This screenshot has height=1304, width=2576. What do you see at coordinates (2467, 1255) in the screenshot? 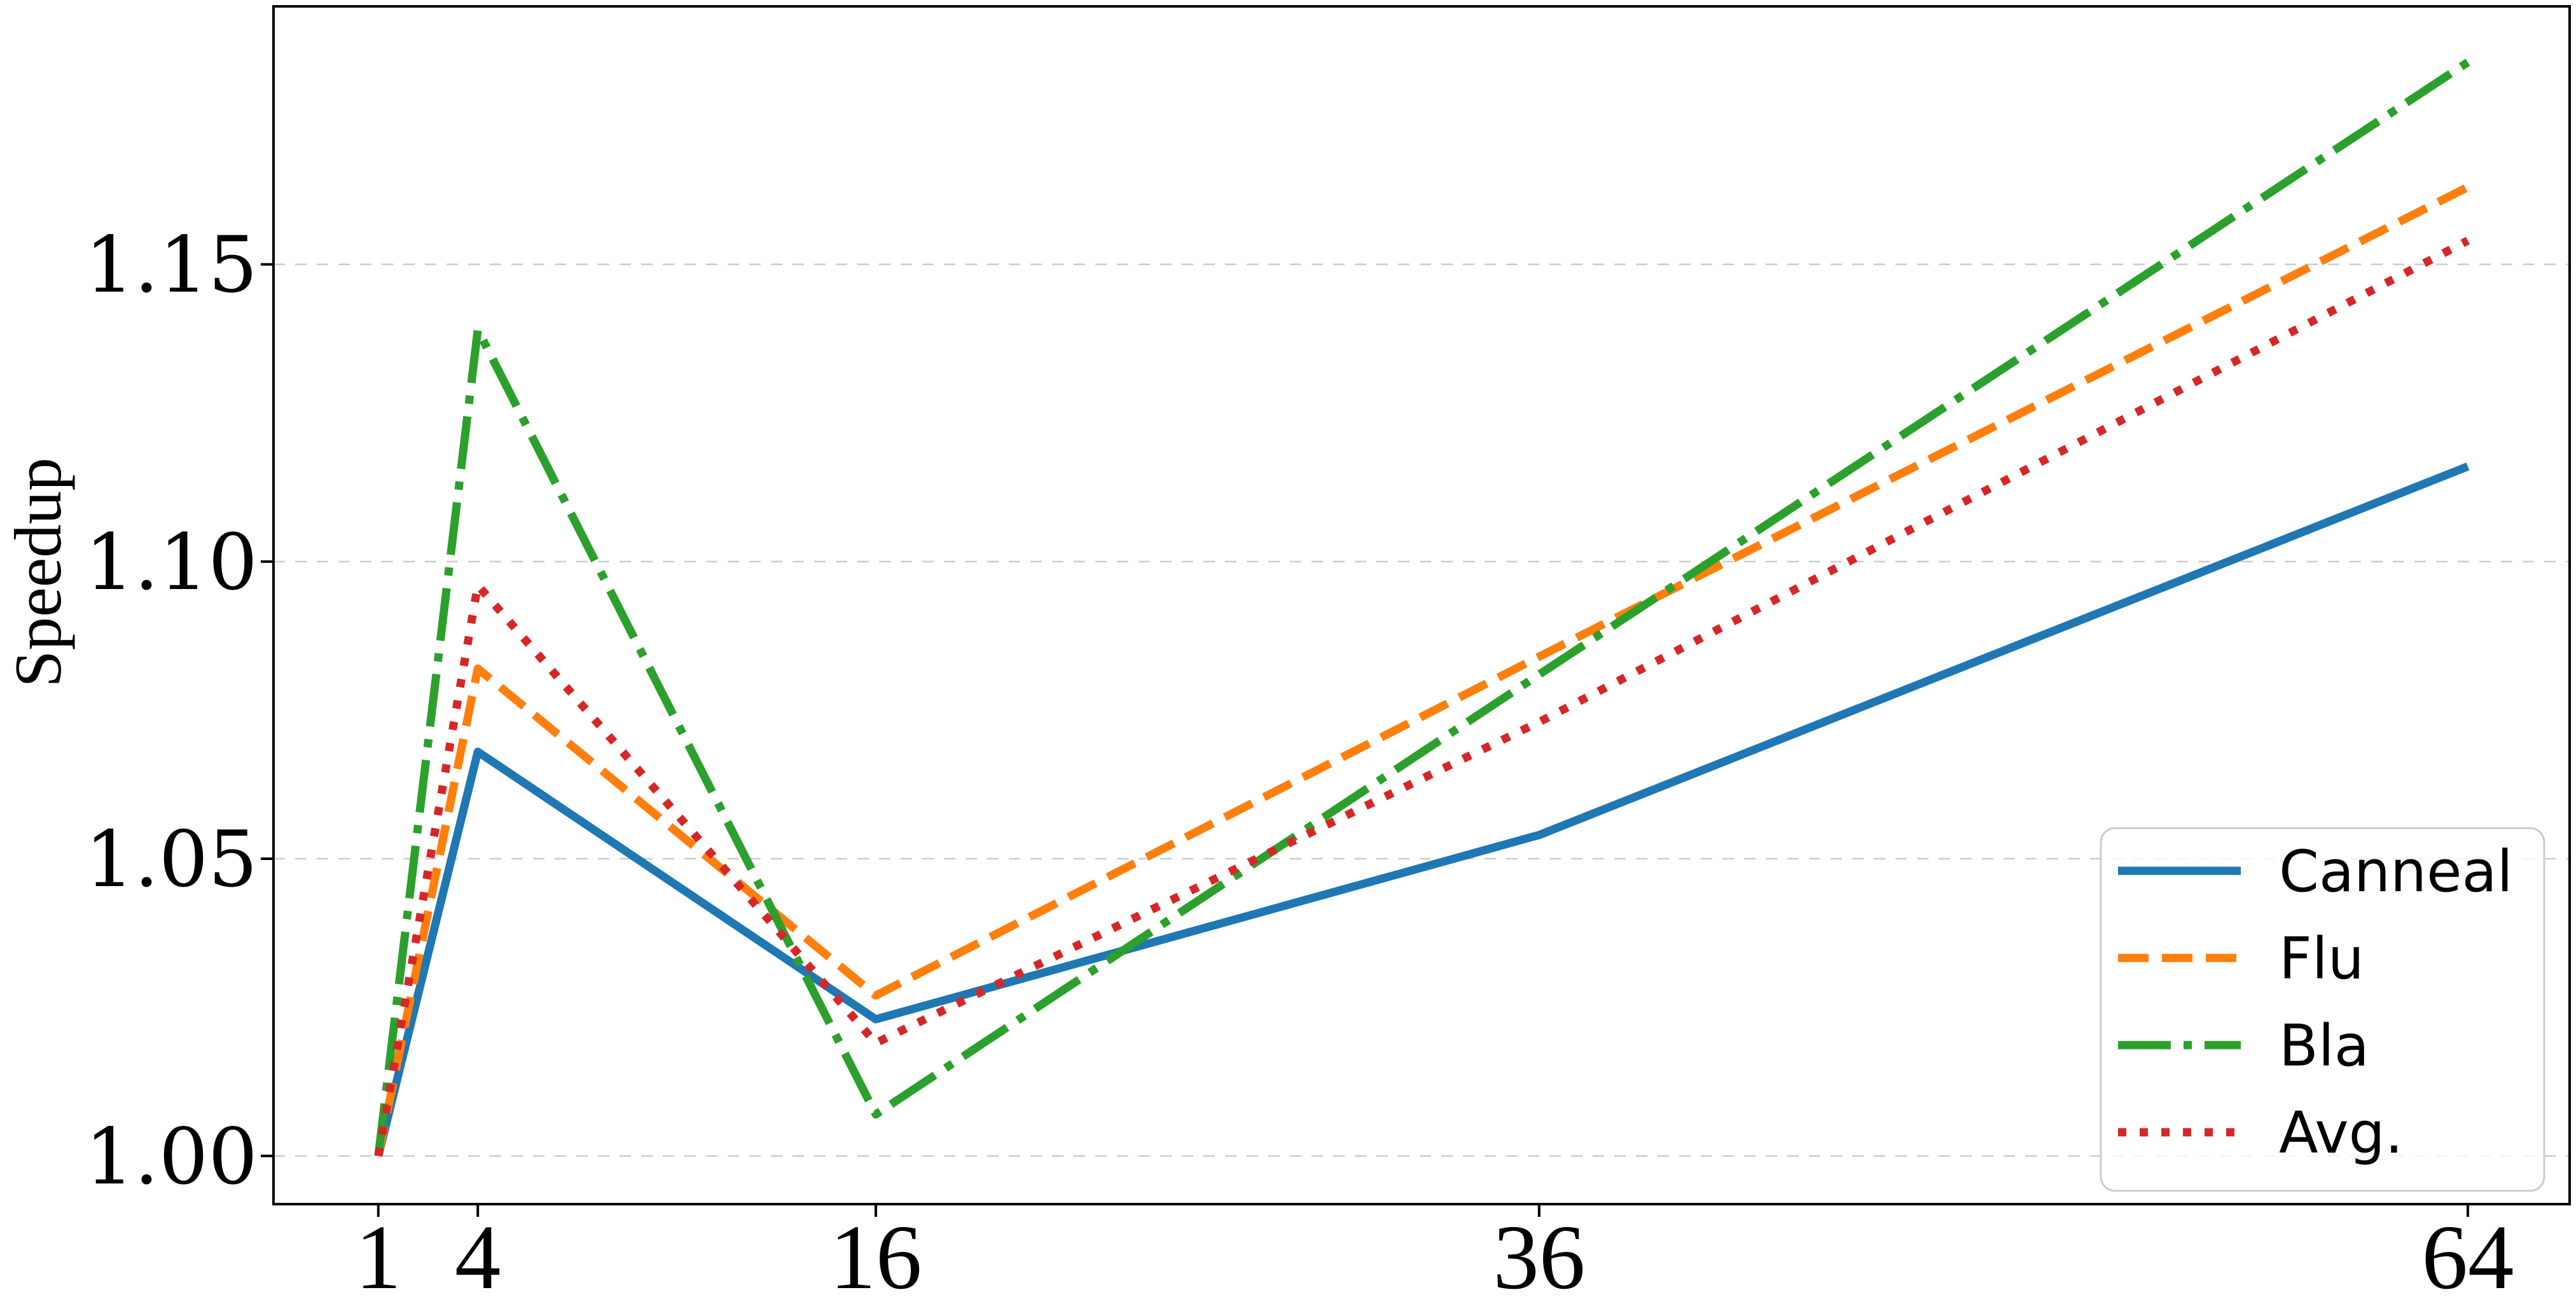
I see `x-tick-label: 64` at bounding box center [2467, 1255].